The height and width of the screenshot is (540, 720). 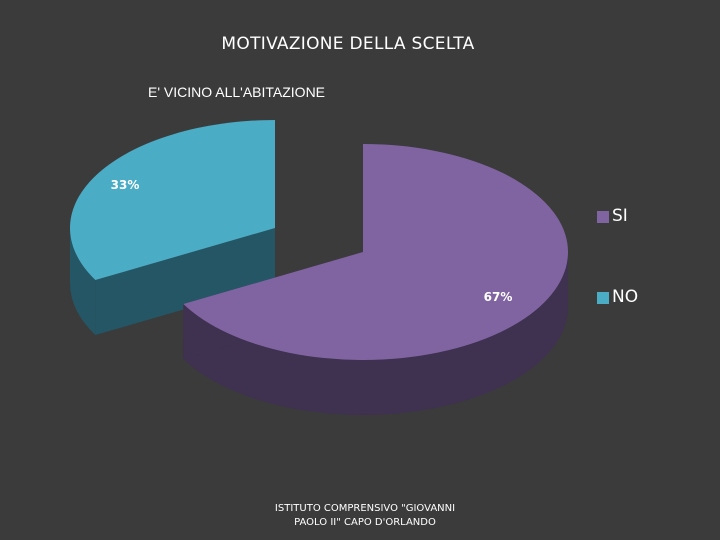 I want to click on data-label-si: 67%, so click(x=498, y=297).